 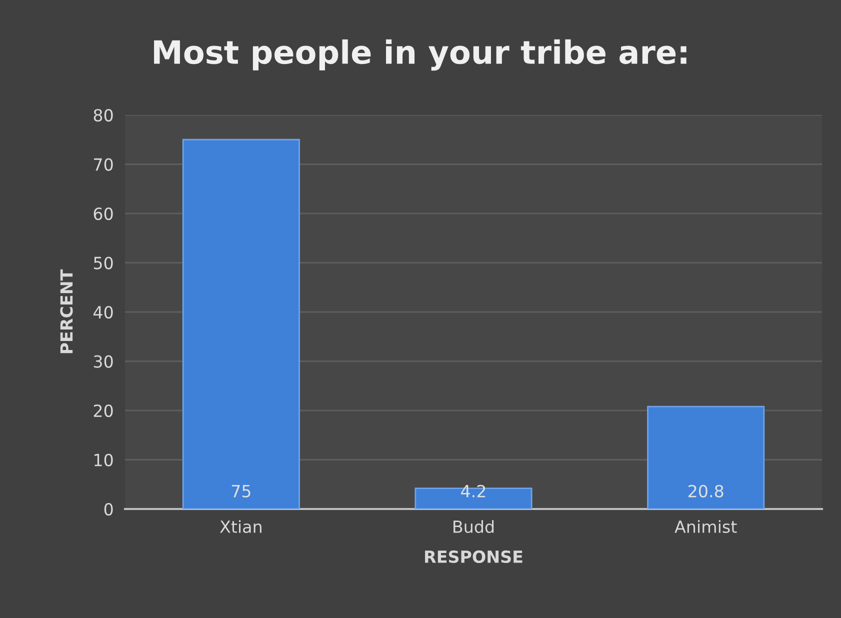 I want to click on y-tick-label: 0, so click(x=108, y=509).